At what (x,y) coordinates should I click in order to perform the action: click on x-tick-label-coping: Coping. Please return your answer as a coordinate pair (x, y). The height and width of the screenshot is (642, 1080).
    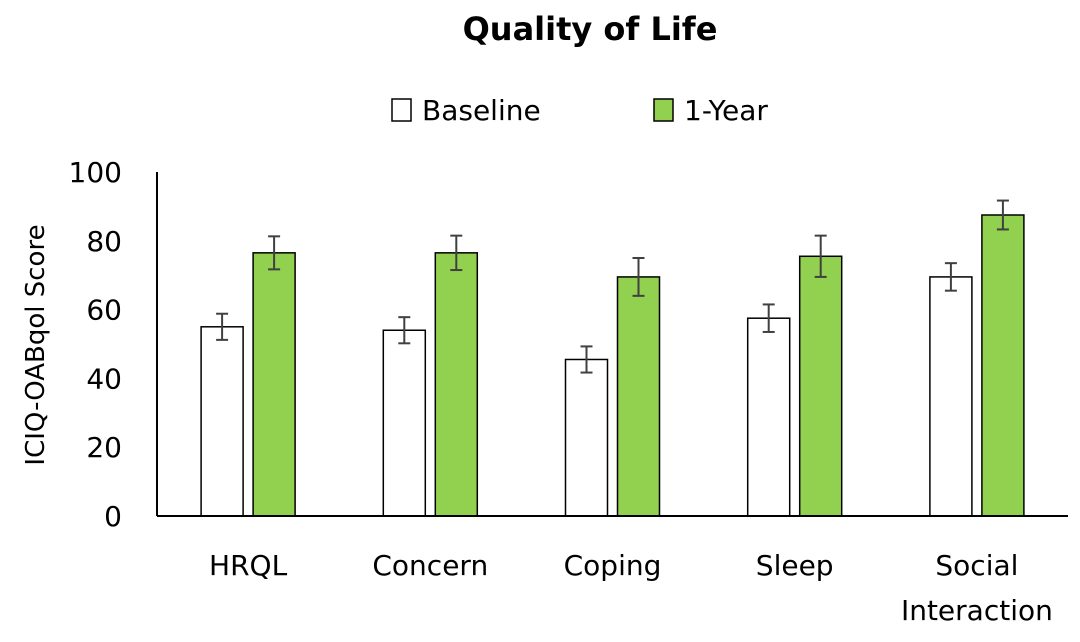
    Looking at the image, I should click on (613, 565).